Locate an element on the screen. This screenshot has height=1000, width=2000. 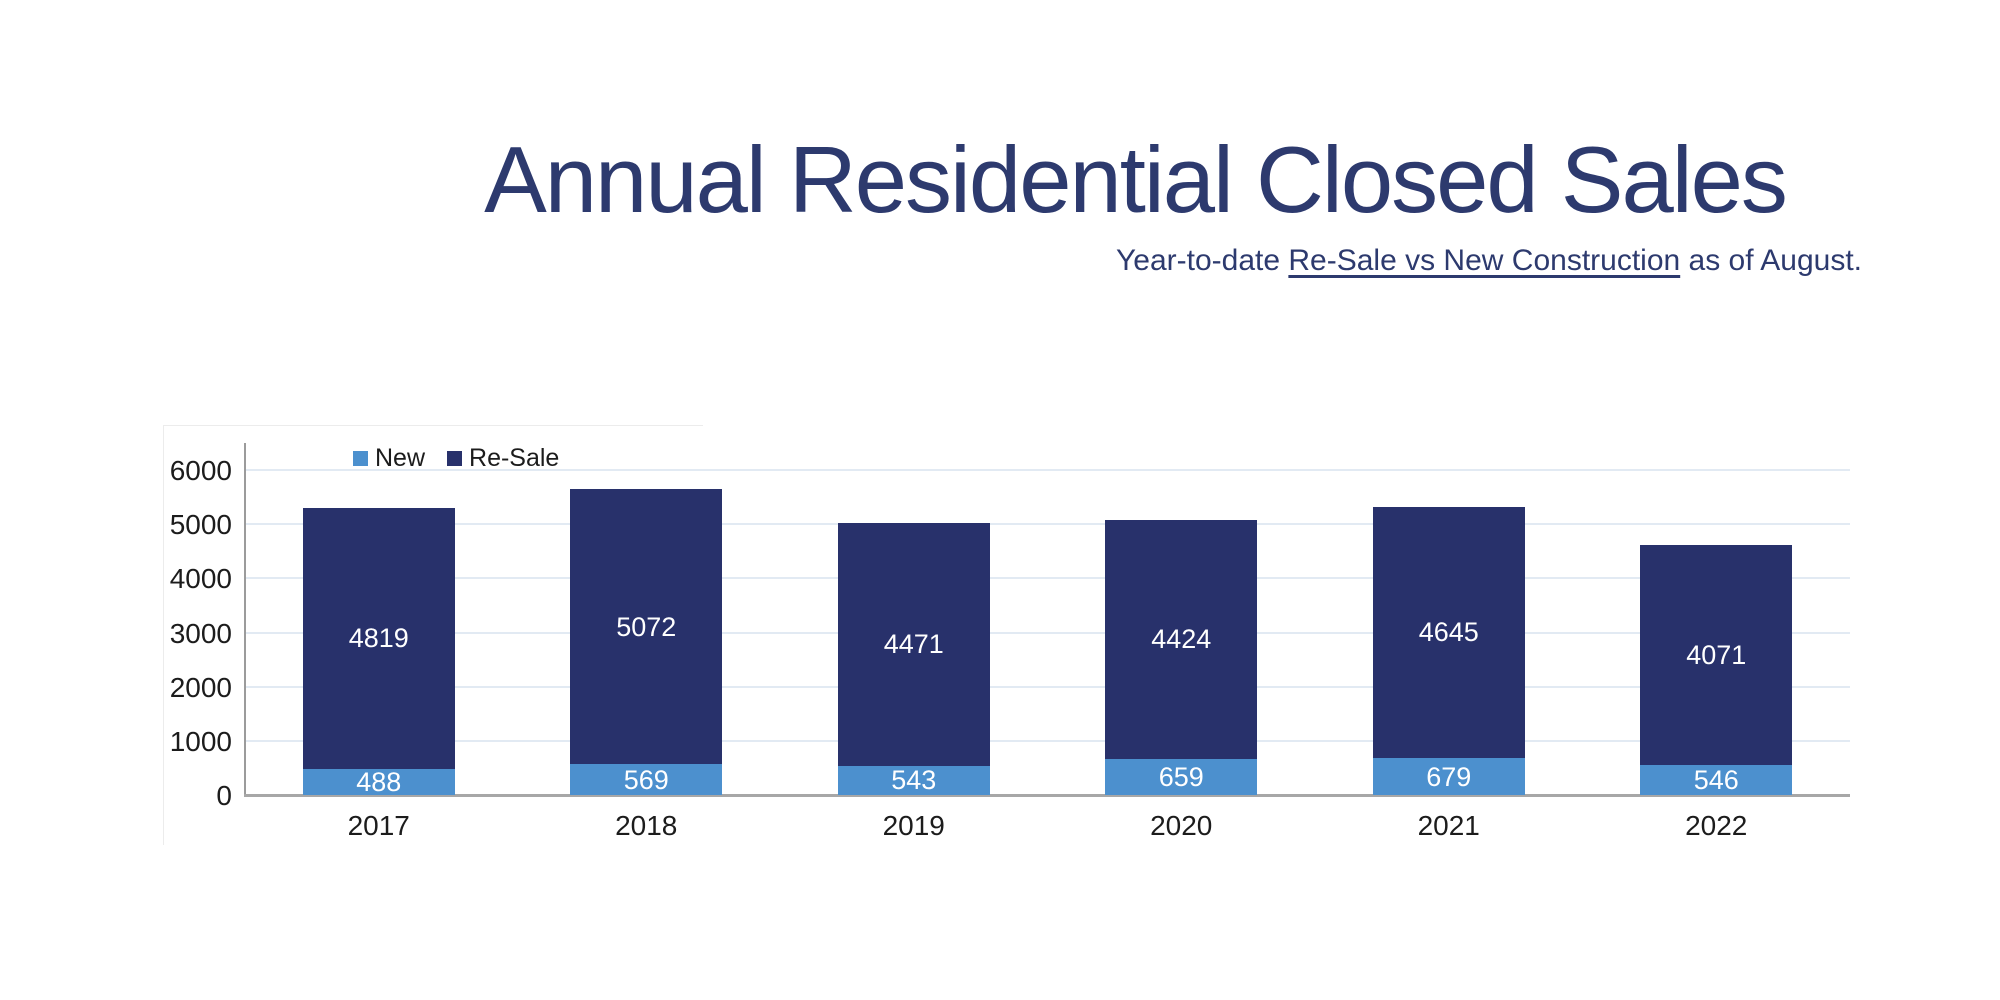
bar-segment-resale-2018 is located at coordinates (646, 627).